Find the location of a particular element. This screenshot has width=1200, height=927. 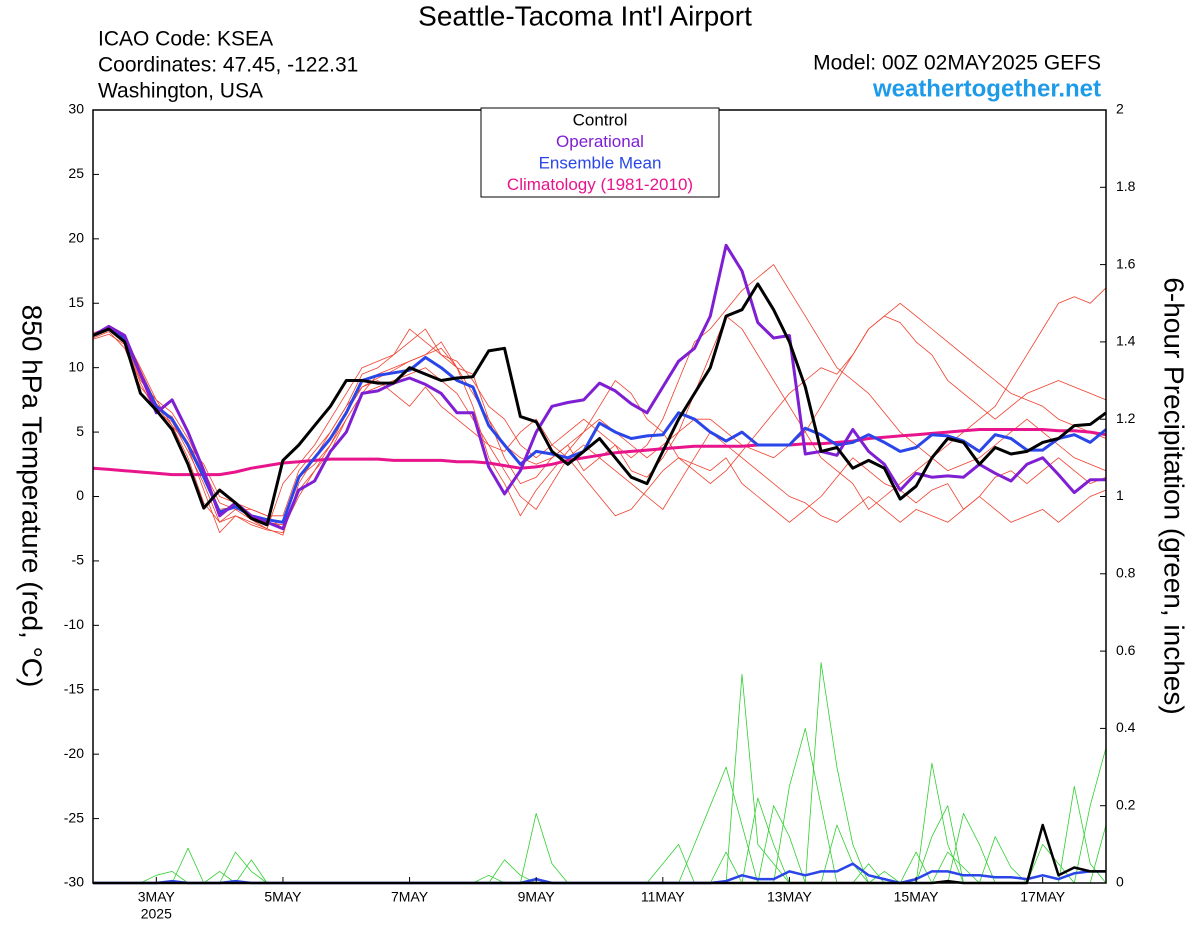

x-tick-label: 15MAY is located at coordinates (917, 897).